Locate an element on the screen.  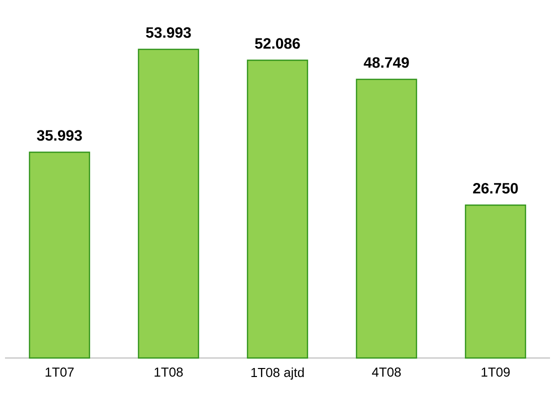
data-label: 35.993 is located at coordinates (59, 135).